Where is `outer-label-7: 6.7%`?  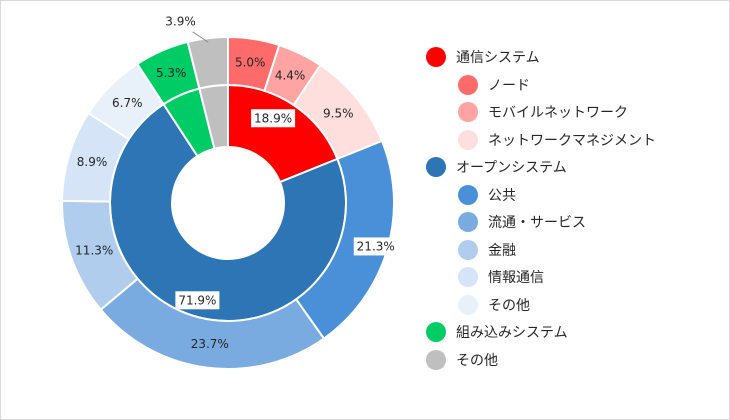 outer-label-7: 6.7% is located at coordinates (127, 103).